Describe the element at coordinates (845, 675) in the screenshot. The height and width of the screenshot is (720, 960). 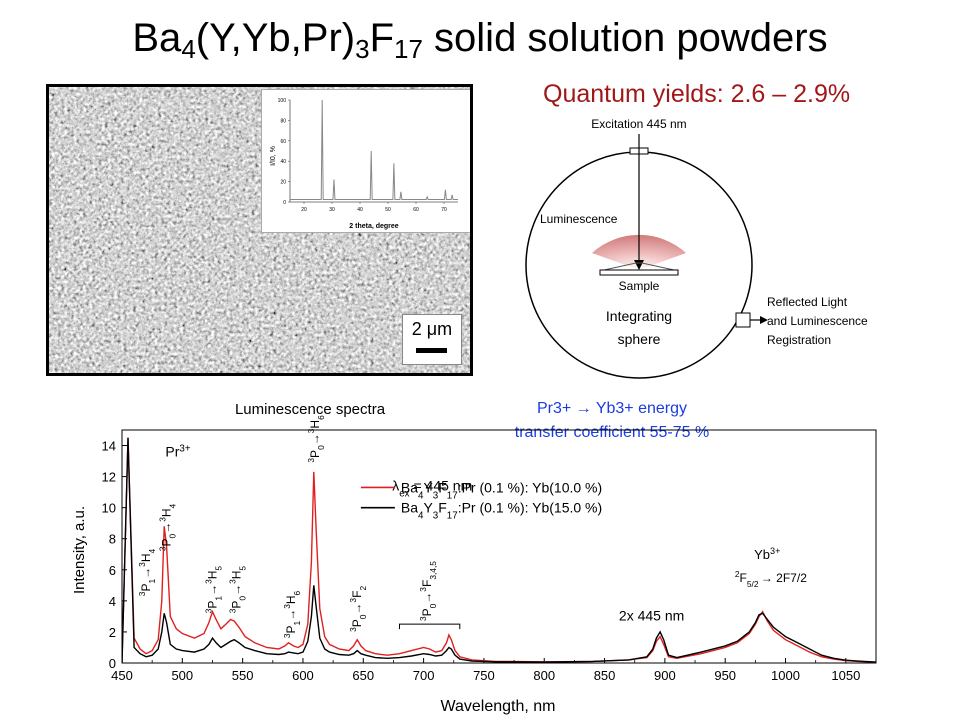
I see `x-tick-label: 1050` at that location.